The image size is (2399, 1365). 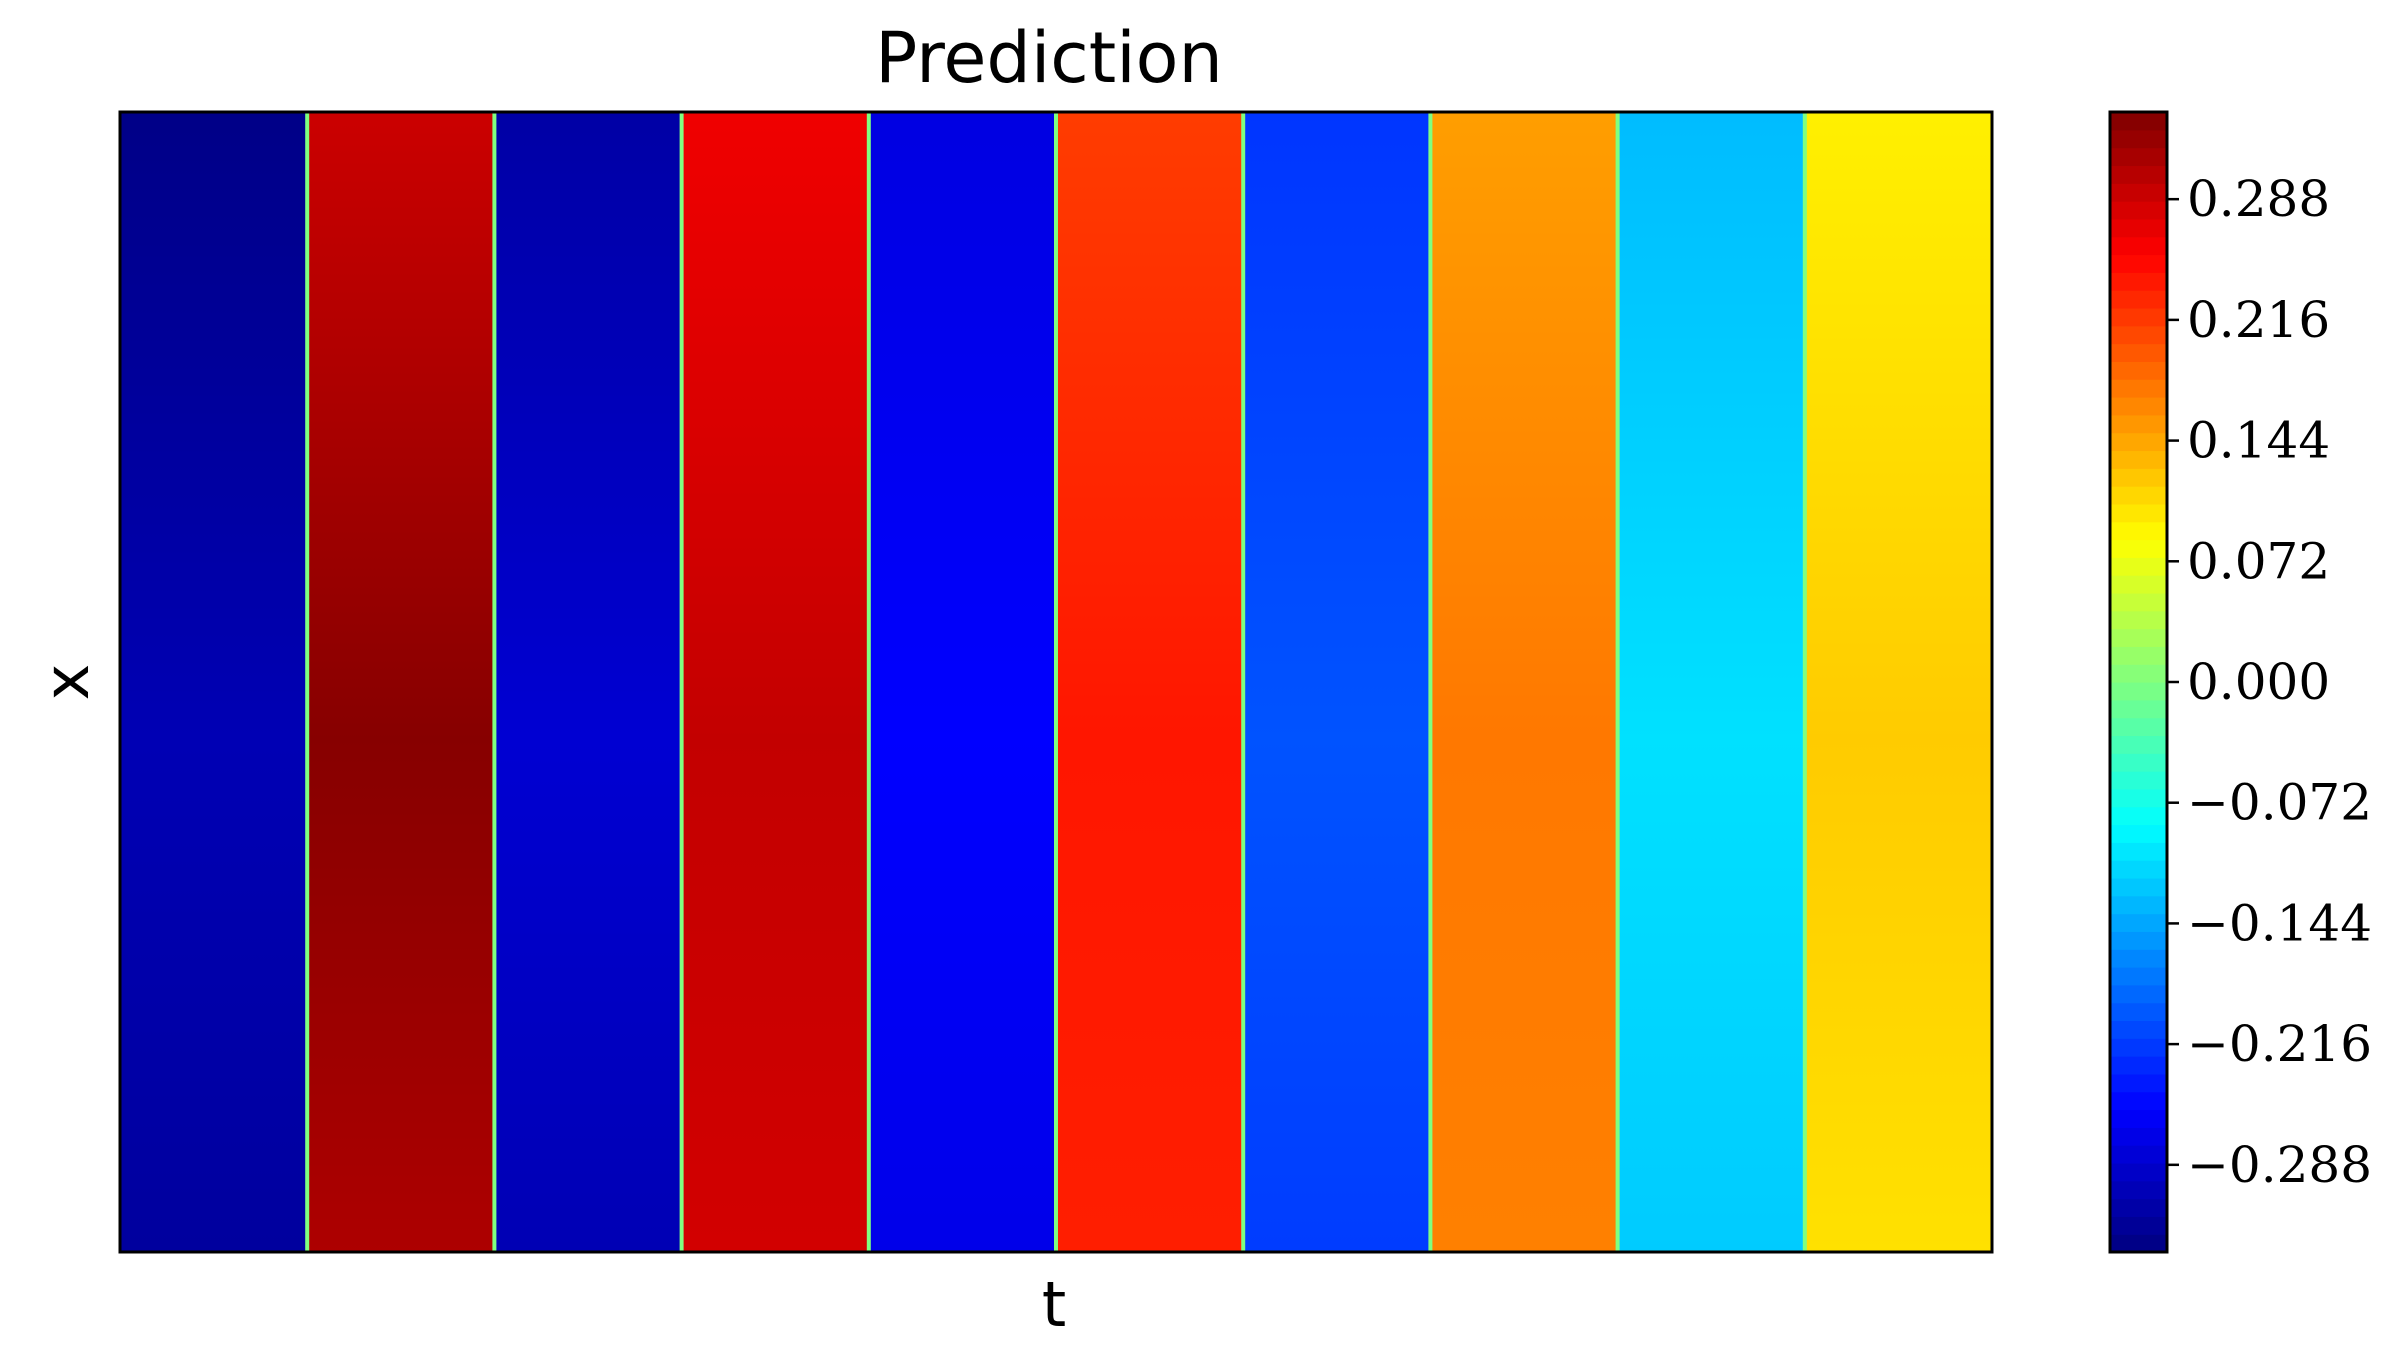 I want to click on colorbar-tick-label: −0.072, so click(x=2279, y=803).